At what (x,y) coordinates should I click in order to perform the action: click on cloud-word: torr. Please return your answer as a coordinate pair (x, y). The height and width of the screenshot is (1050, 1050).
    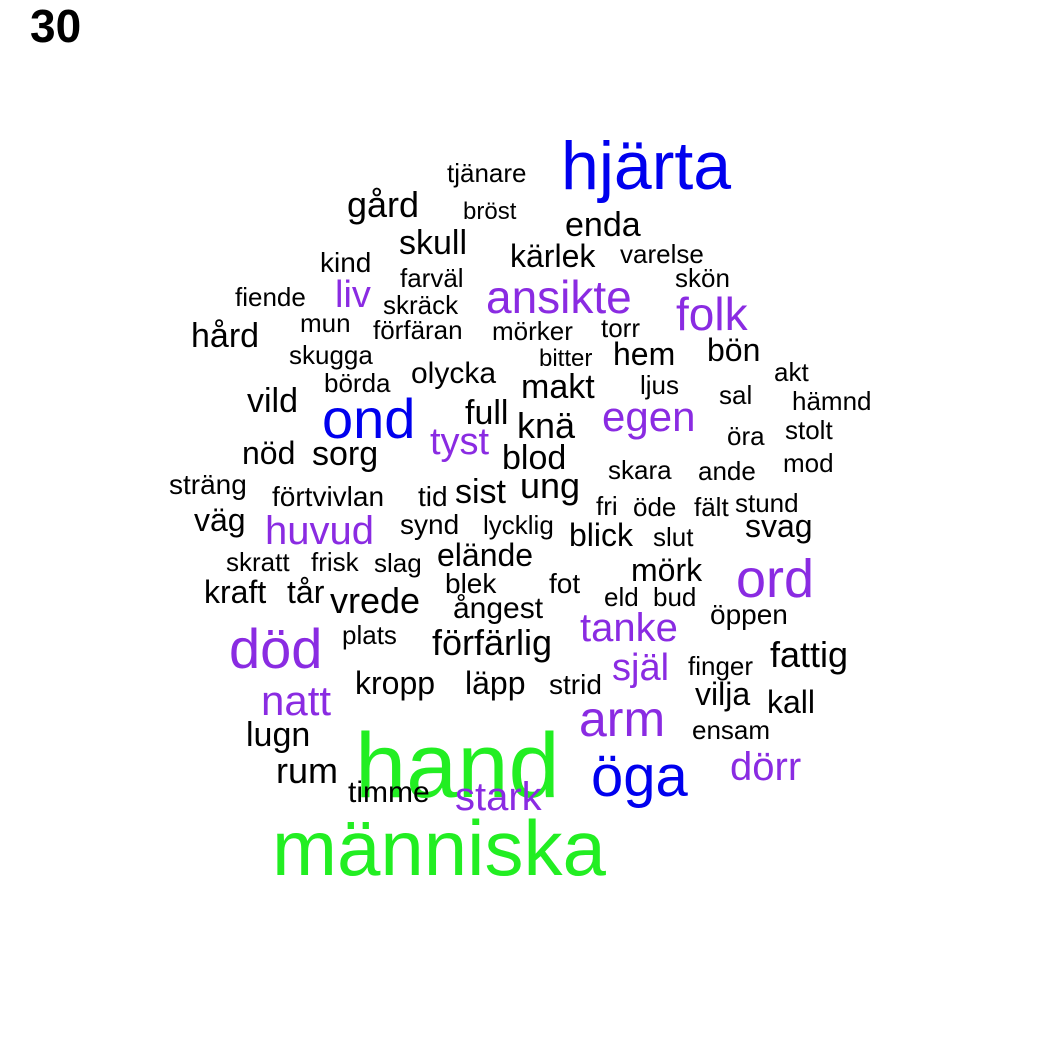
    Looking at the image, I should click on (620, 328).